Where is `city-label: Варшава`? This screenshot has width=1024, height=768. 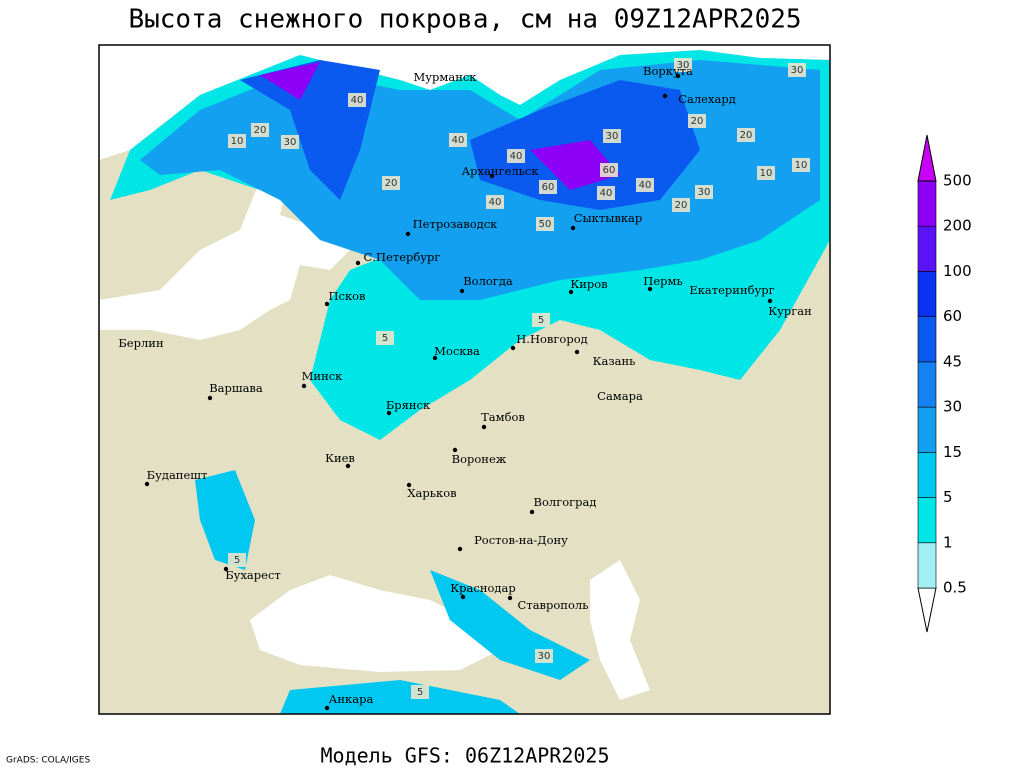 city-label: Варшава is located at coordinates (236, 388).